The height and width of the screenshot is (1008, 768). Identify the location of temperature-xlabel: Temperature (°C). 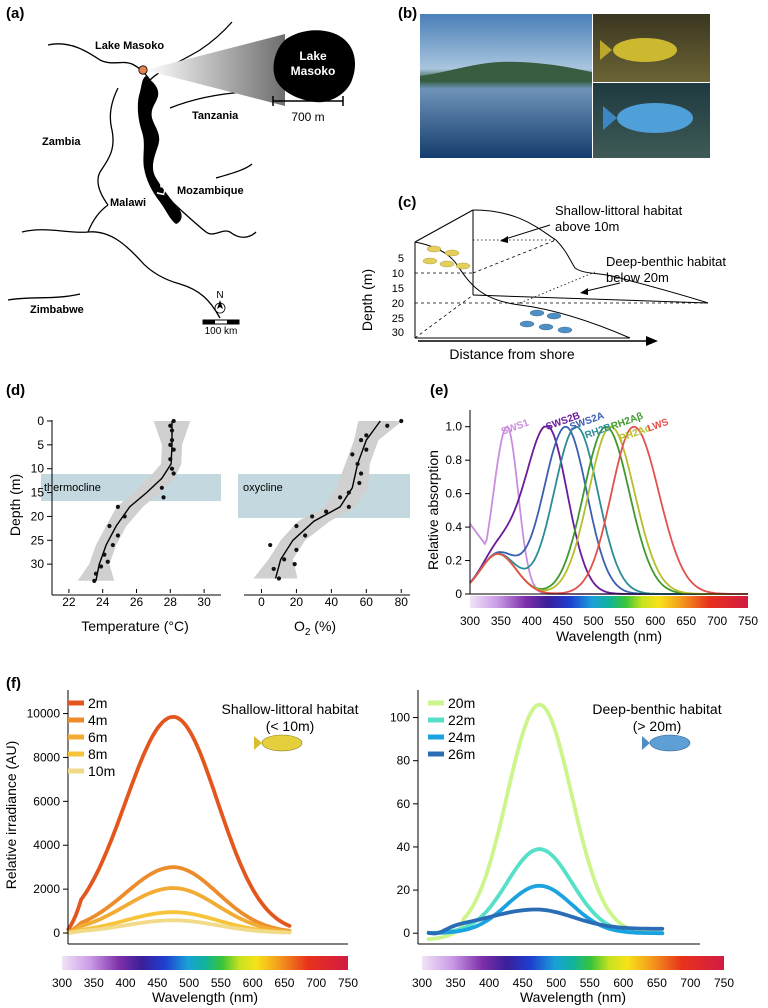
(135, 626).